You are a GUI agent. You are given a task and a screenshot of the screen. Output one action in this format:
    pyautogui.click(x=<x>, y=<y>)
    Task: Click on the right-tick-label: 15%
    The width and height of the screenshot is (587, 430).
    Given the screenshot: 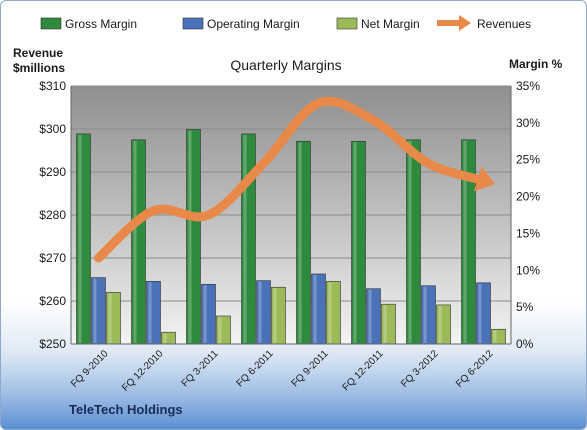 What is the action you would take?
    pyautogui.click(x=528, y=233)
    